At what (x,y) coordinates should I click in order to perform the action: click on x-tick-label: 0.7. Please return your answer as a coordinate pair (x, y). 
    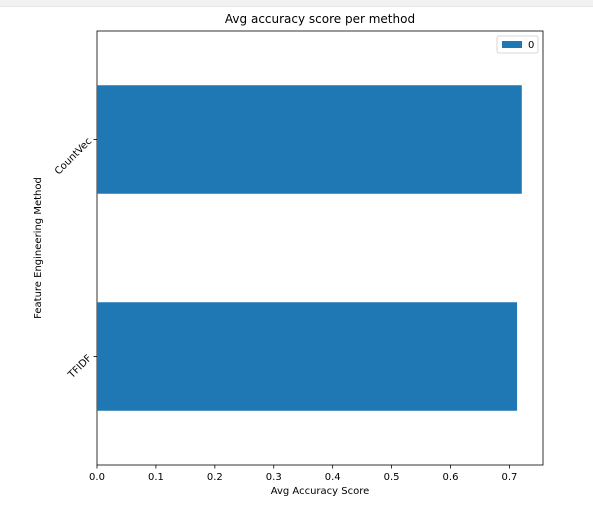
    Looking at the image, I should click on (509, 477).